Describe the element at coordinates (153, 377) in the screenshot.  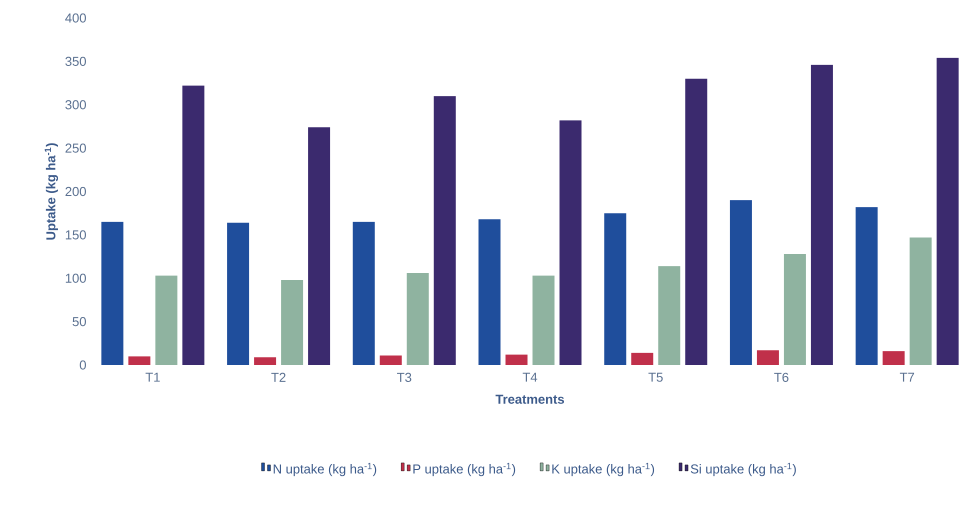
I see `x-tick-label: T1` at that location.